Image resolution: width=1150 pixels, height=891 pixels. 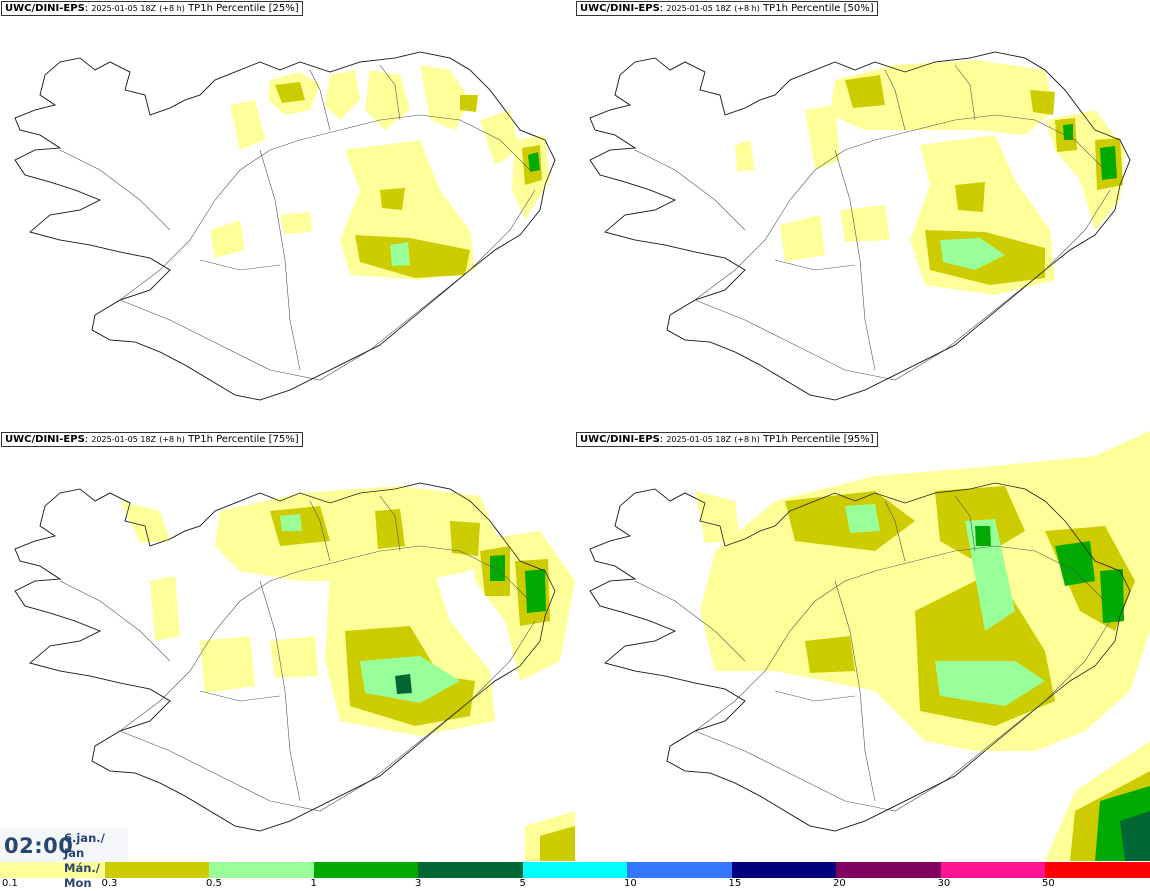 What do you see at coordinates (839, 883) in the screenshot?
I see `colorbar-tick-label: 20` at bounding box center [839, 883].